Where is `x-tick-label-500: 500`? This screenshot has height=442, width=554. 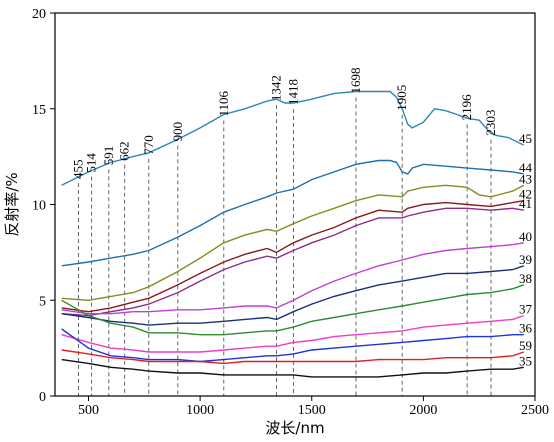 x-tick-label-500: 500 is located at coordinates (88, 410).